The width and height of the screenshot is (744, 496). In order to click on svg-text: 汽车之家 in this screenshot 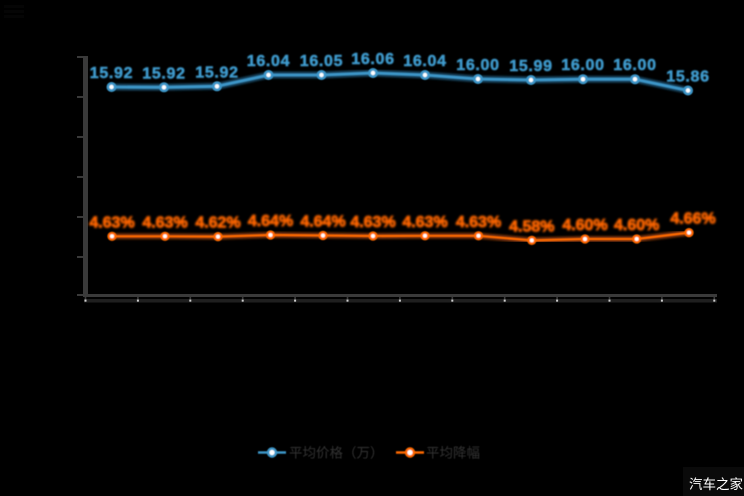, I will do `click(716, 484)`.